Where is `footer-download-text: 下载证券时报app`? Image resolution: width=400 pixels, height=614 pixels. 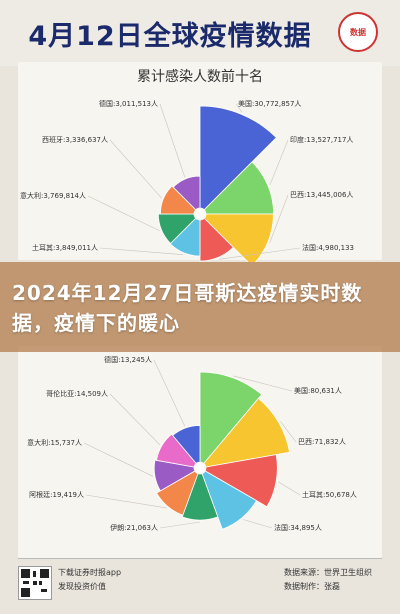
footer-download-text: 下载证券时报app is located at coordinates (90, 572).